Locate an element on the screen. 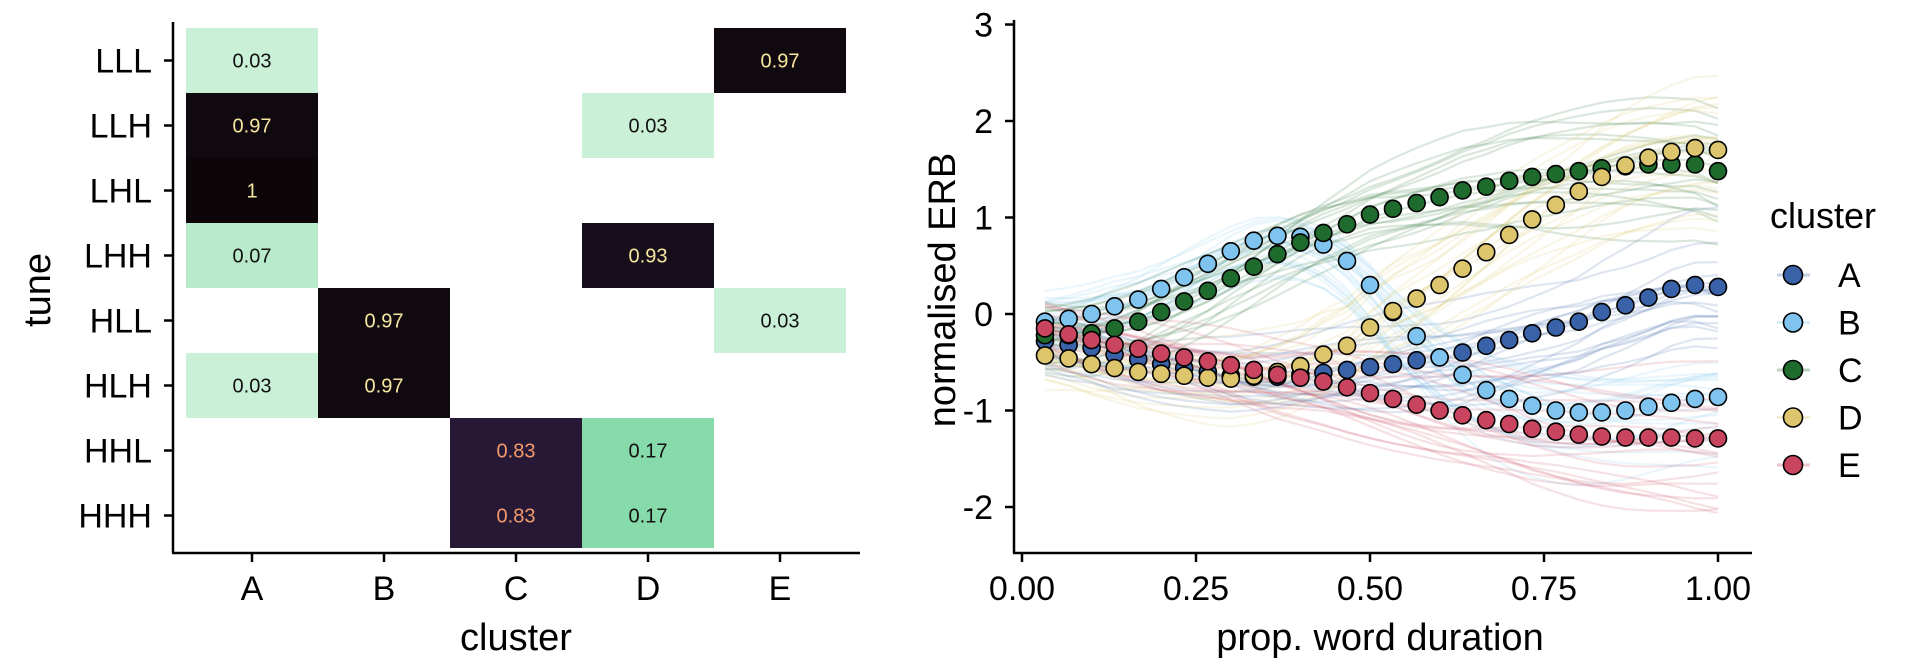 This screenshot has height=672, width=1920. heatmap-y-tick-label: LLL is located at coordinates (123, 62).